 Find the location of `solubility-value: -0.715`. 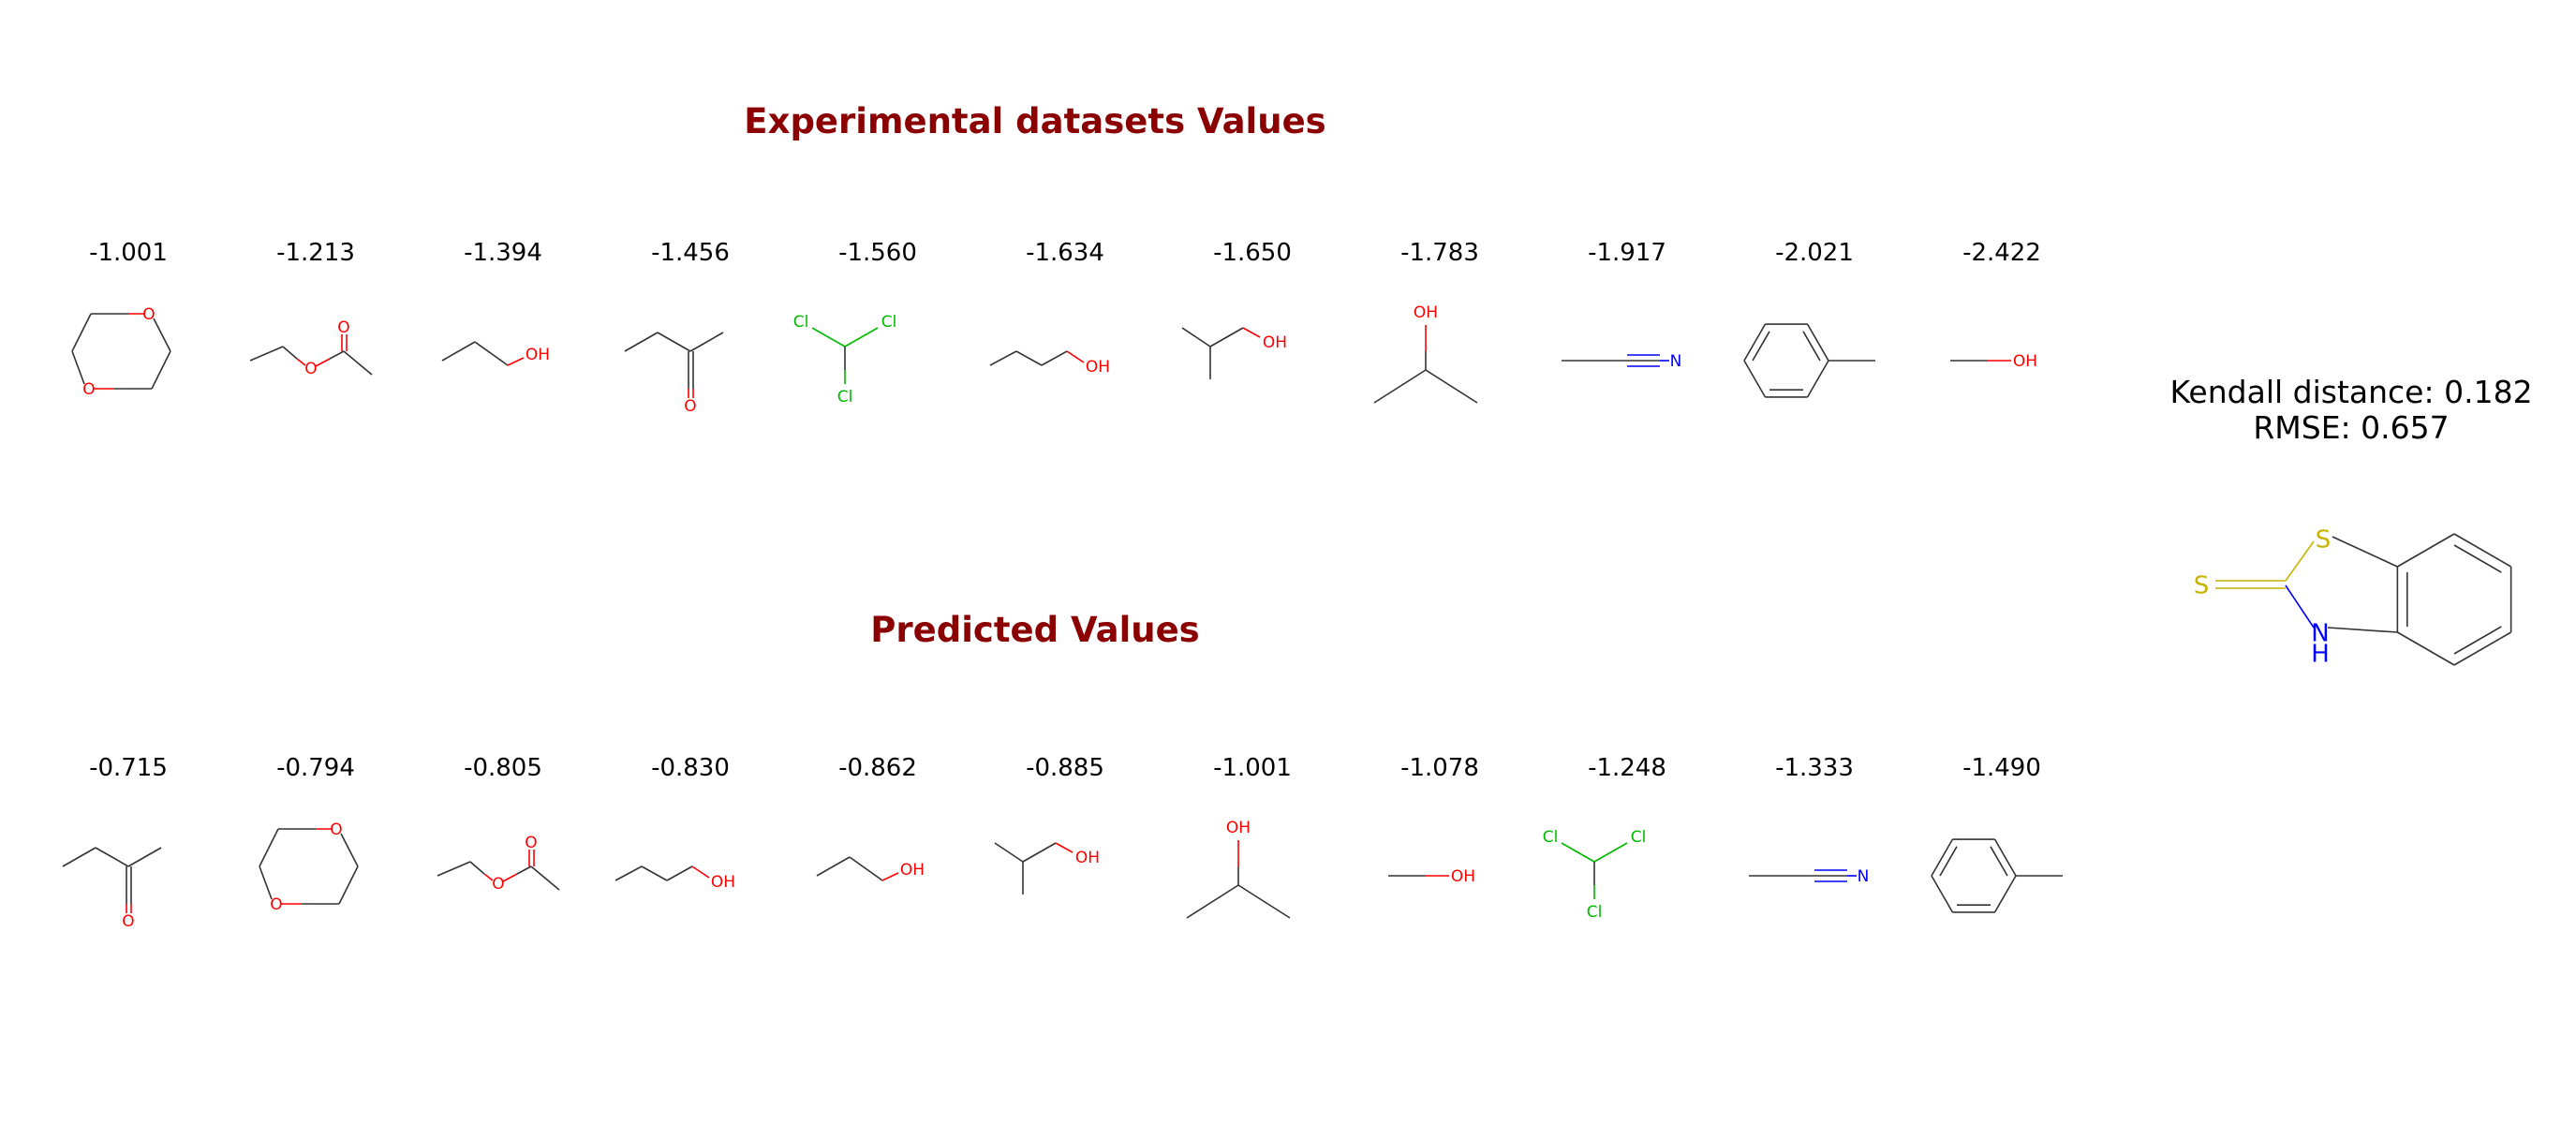

solubility-value: -0.715 is located at coordinates (128, 768).